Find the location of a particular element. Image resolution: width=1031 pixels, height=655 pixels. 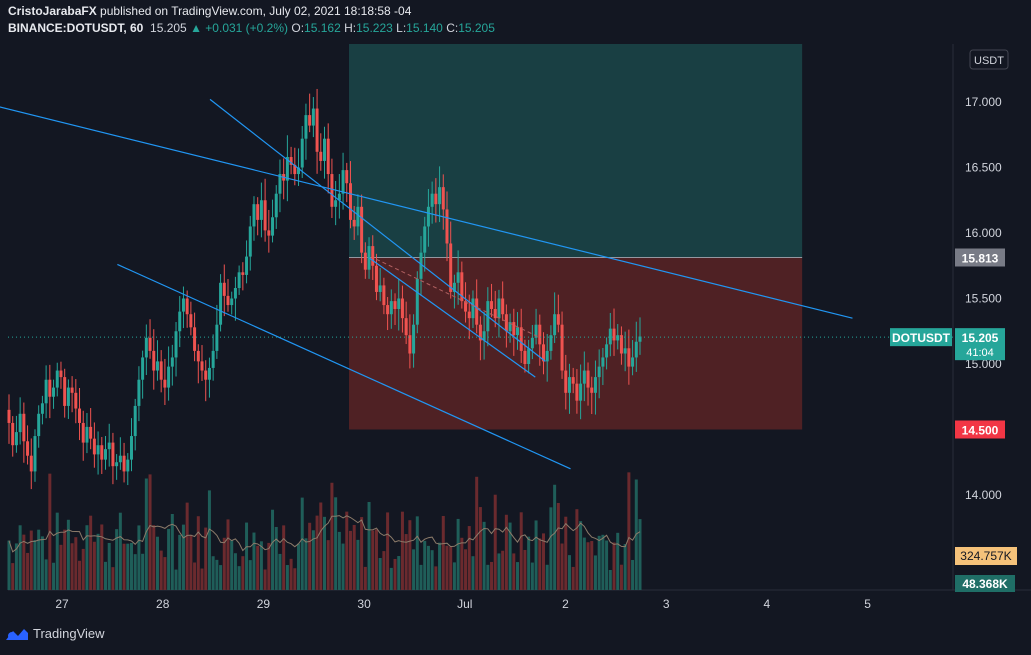

stop-price-box is located at coordinates (980, 429).